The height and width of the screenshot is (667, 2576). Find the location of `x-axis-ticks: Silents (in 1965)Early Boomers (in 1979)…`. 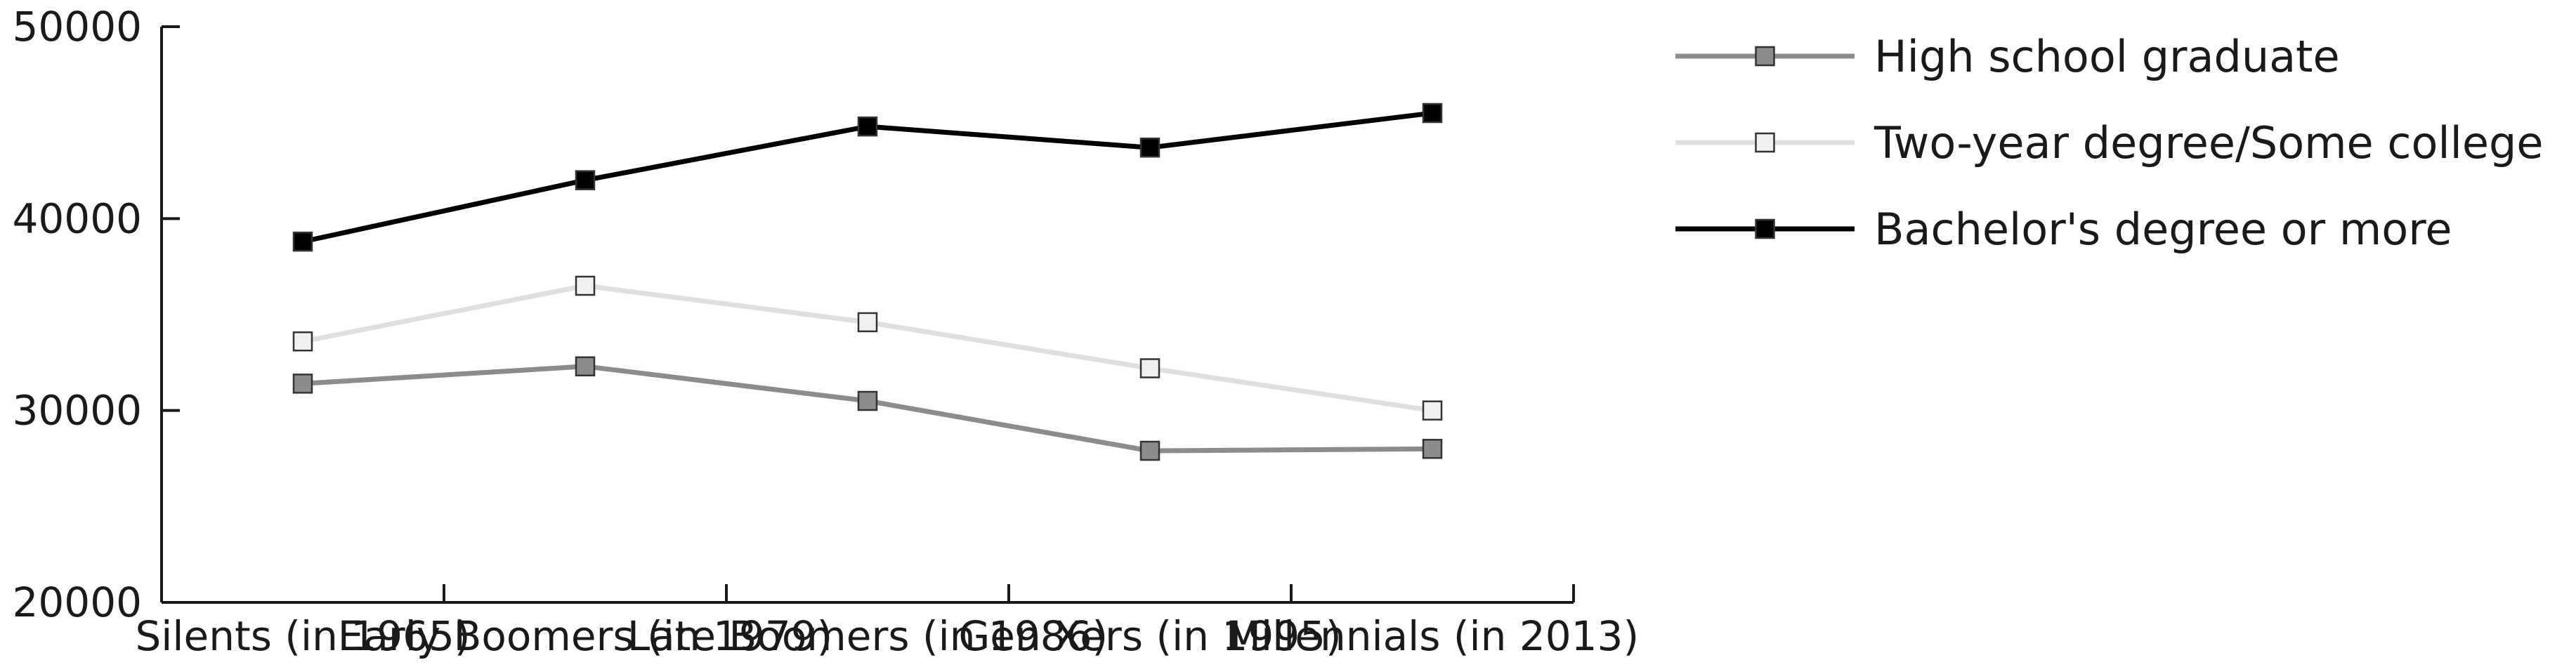

x-axis-ticks: Silents (in 1965)Early Boomers (in 1979)… is located at coordinates (887, 622).